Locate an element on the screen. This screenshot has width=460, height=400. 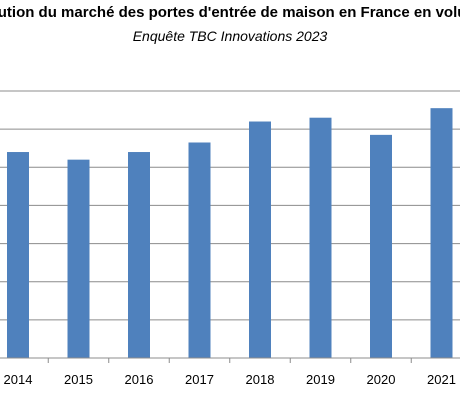
x-tick-label-2020: 2020 is located at coordinates (381, 379).